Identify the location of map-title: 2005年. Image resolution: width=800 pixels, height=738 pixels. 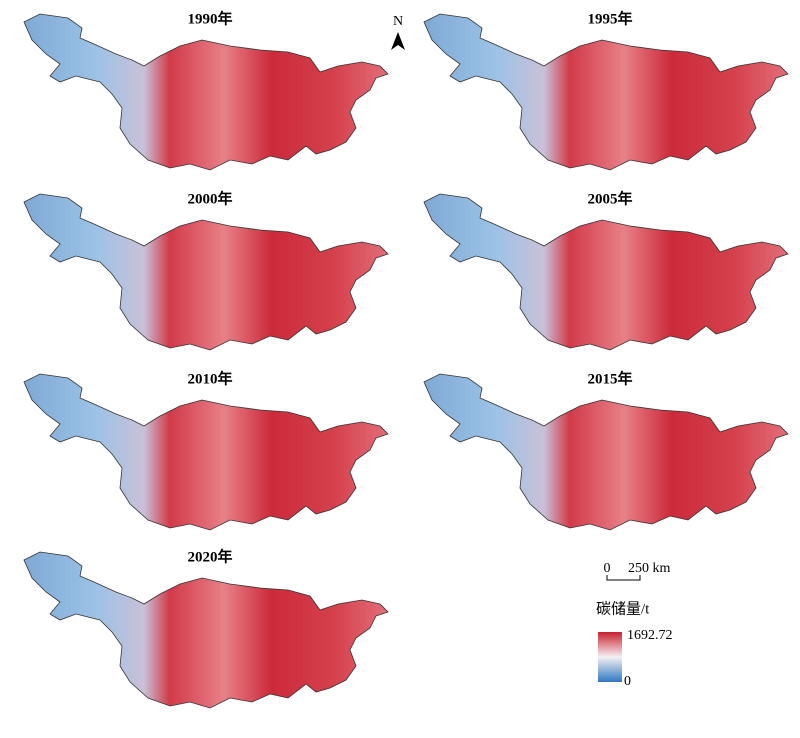
(609, 198).